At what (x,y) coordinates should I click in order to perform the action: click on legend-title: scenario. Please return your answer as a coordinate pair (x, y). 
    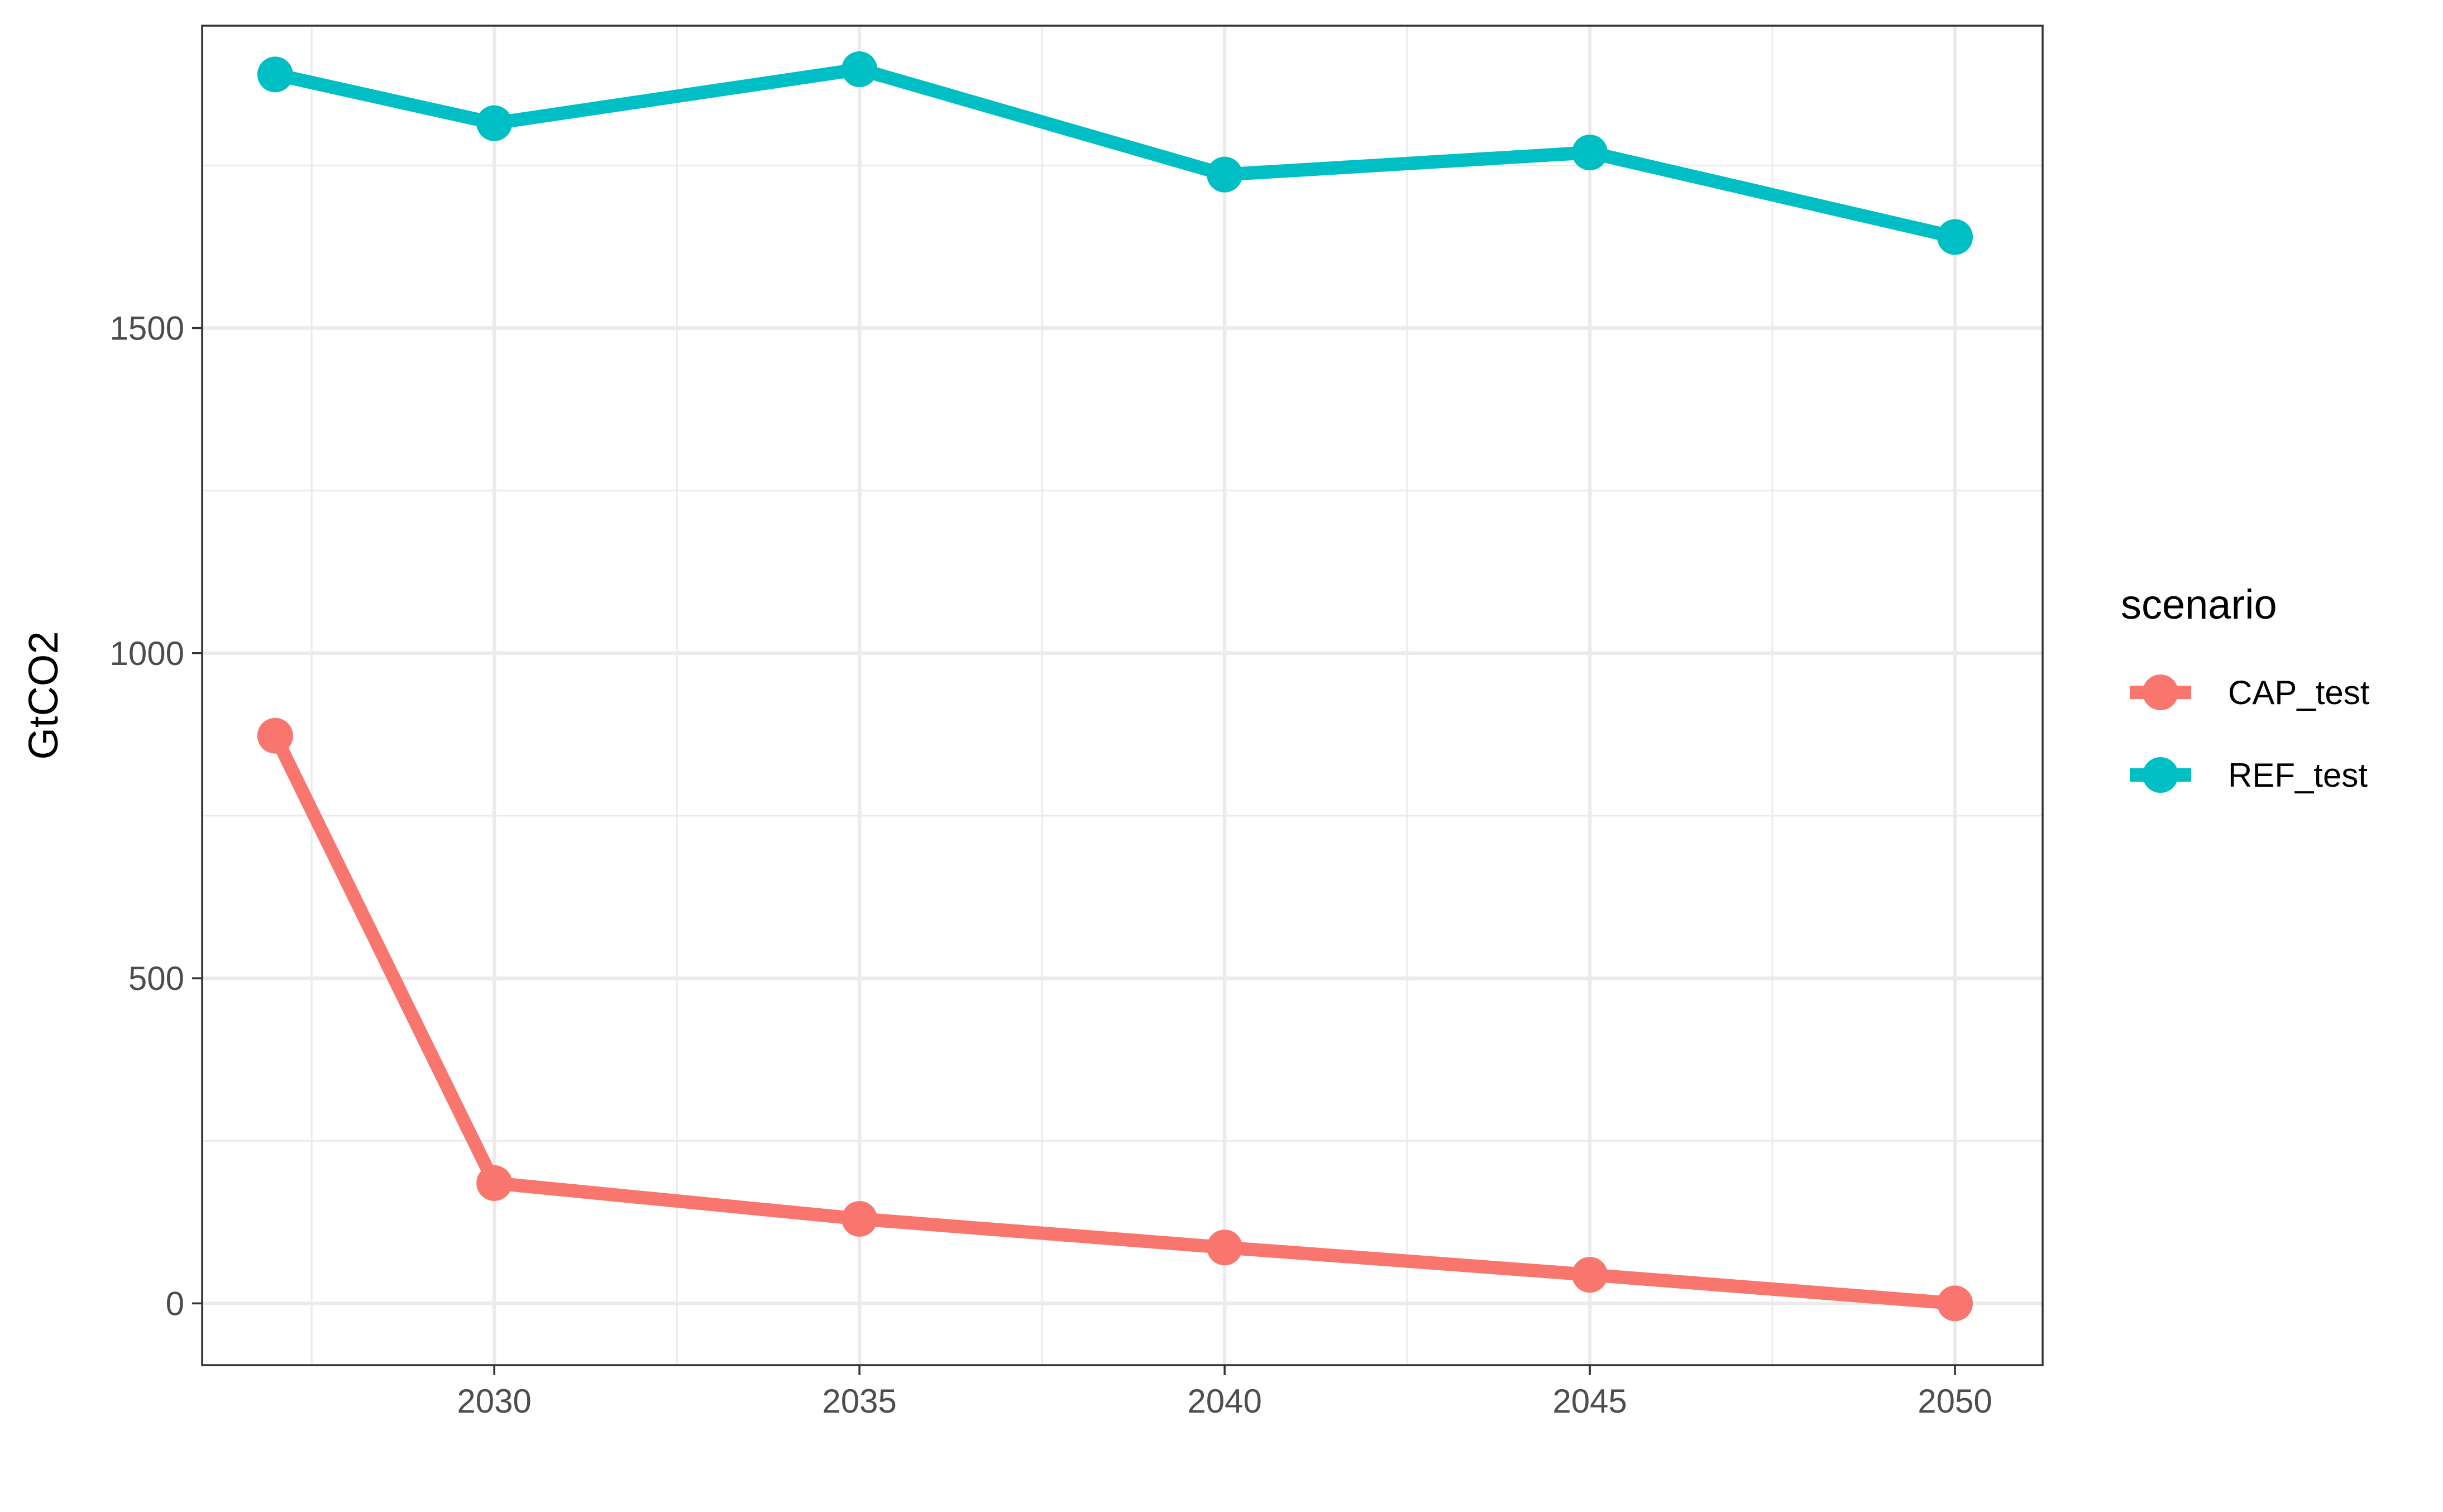
    Looking at the image, I should click on (2199, 604).